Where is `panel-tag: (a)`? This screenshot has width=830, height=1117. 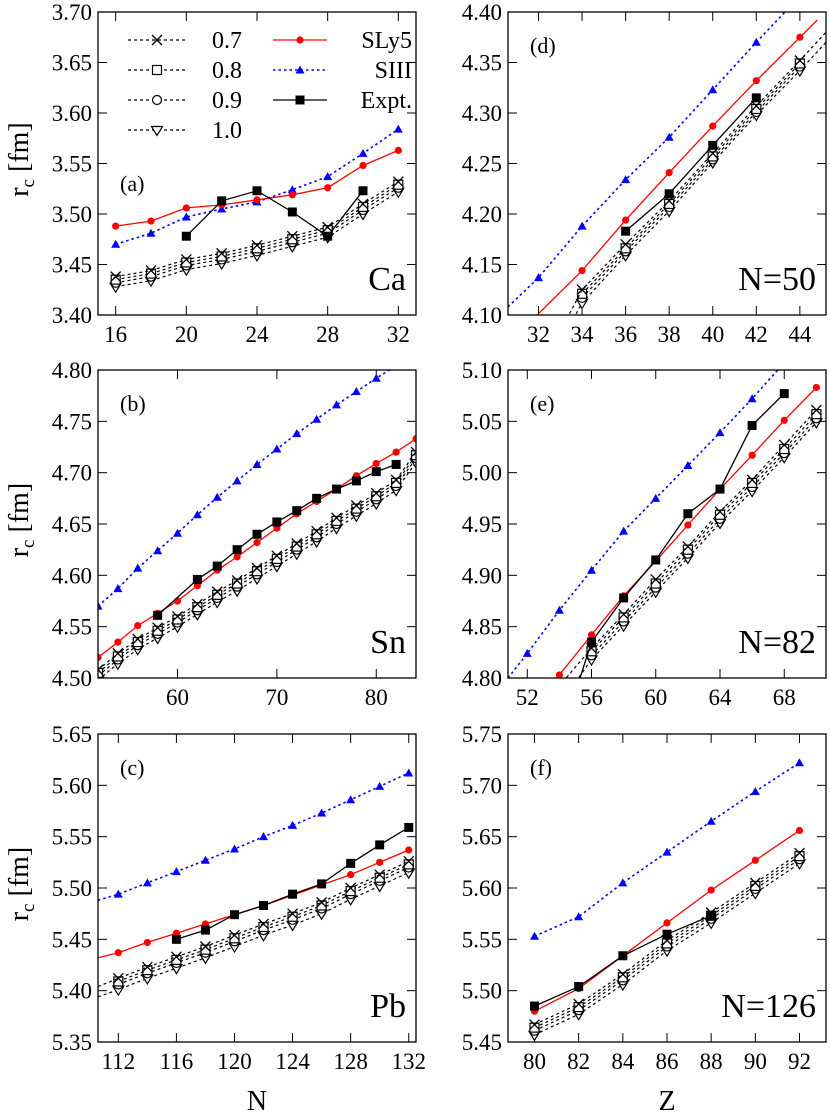 panel-tag: (a) is located at coordinates (132, 183).